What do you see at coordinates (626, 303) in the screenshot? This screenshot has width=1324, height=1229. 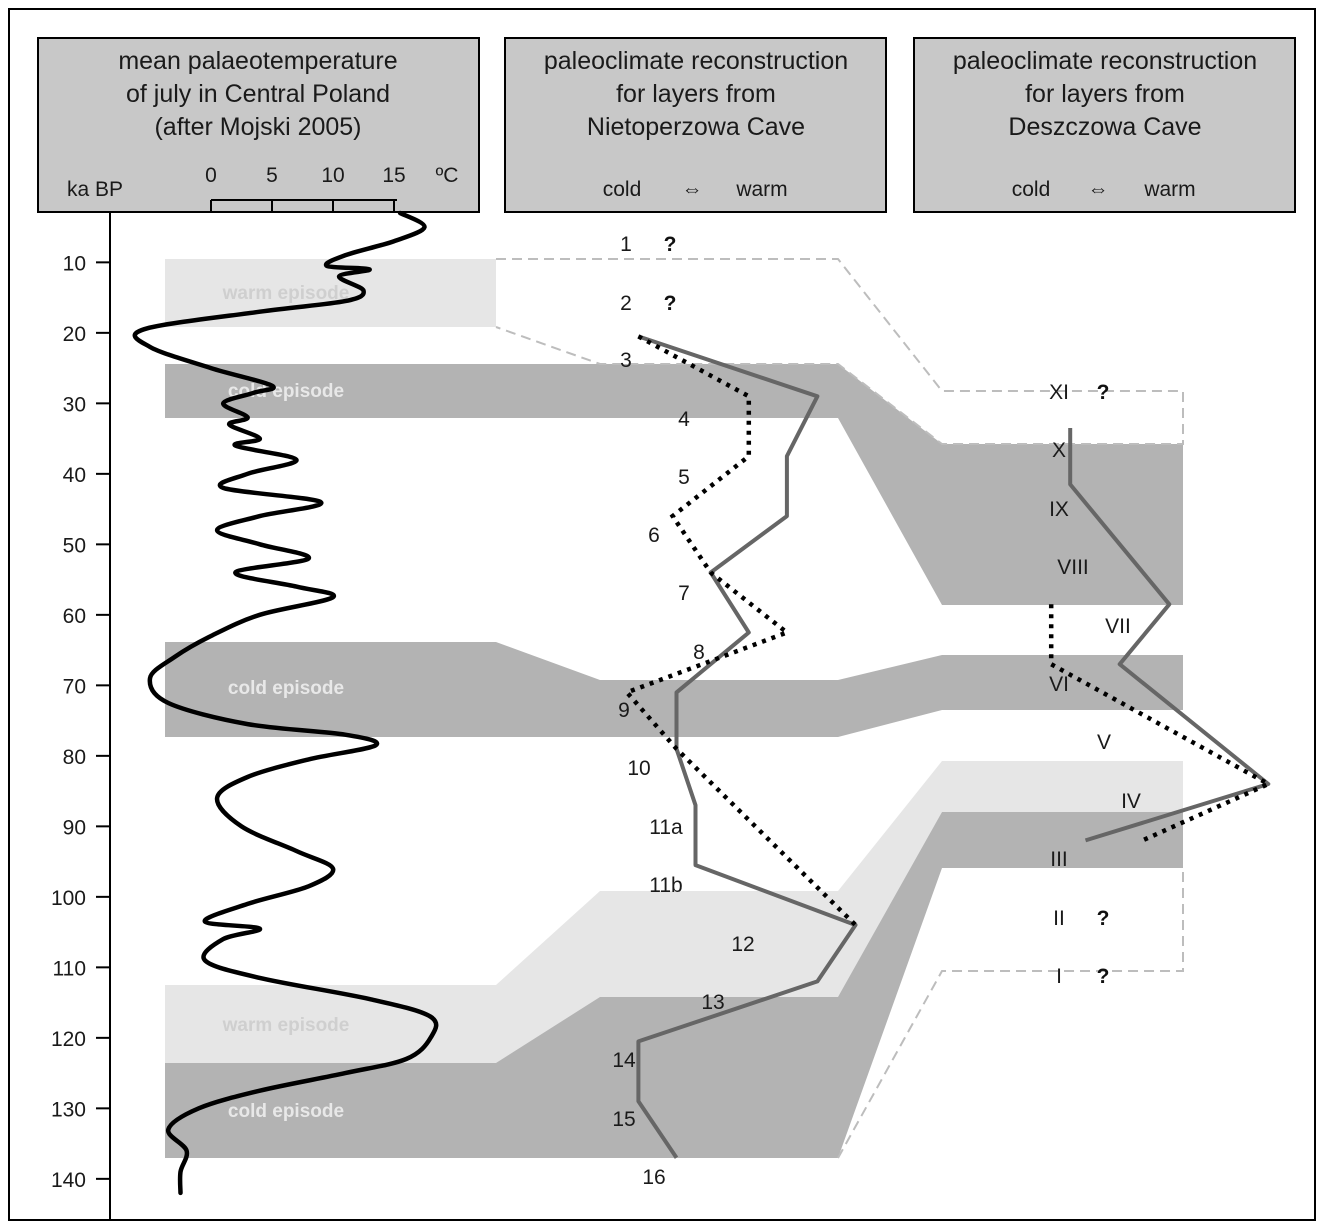 I see `nietoperzowa-layer-label: 2` at bounding box center [626, 303].